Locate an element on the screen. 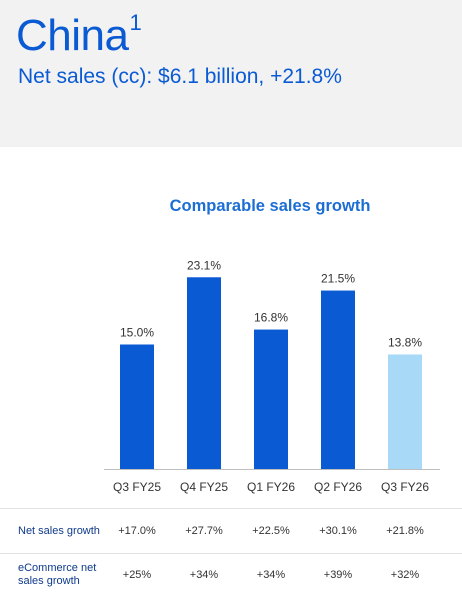  tick-label-q1-fy26: Q1 FY26 is located at coordinates (271, 487).